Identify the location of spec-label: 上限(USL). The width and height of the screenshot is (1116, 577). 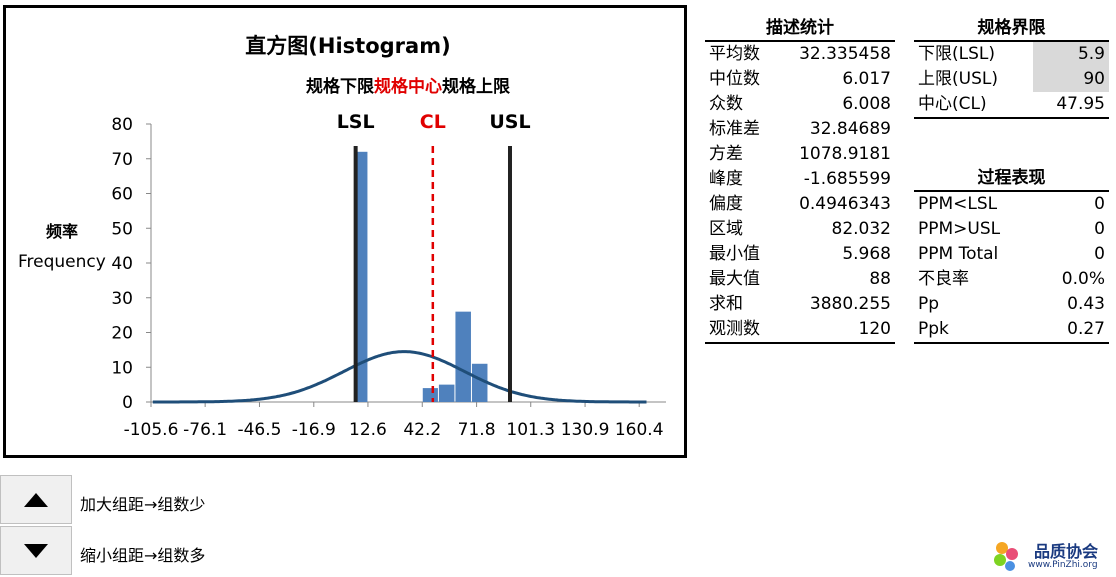
(958, 79).